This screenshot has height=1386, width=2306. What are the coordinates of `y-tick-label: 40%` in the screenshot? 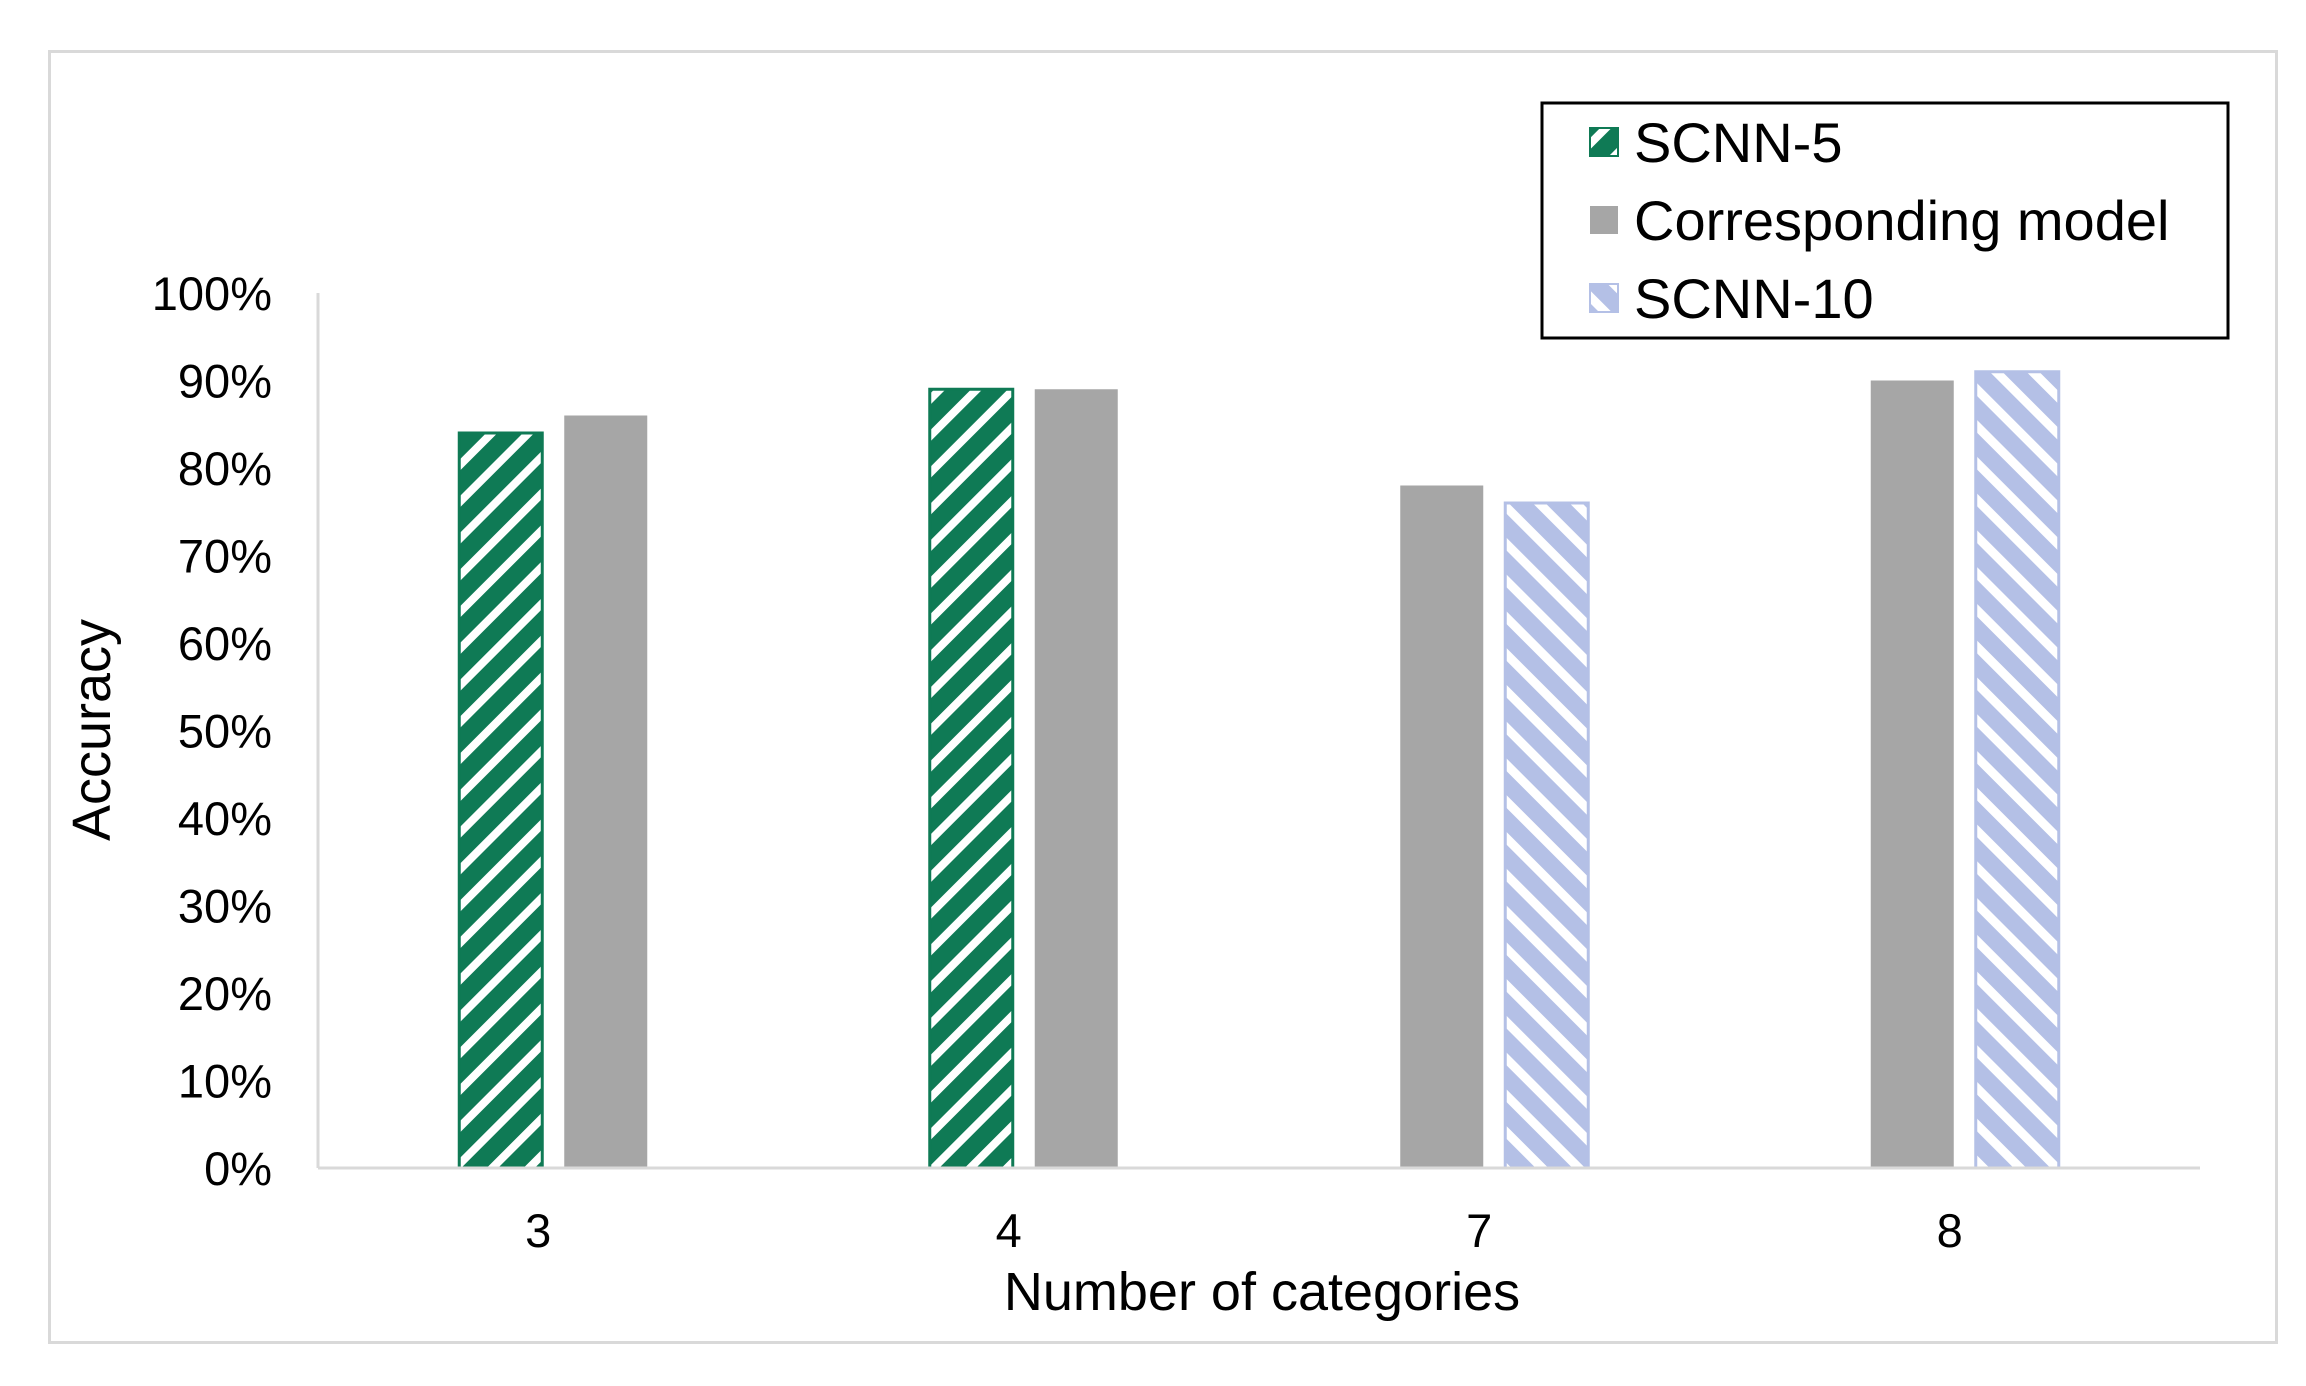 It's located at (225, 818).